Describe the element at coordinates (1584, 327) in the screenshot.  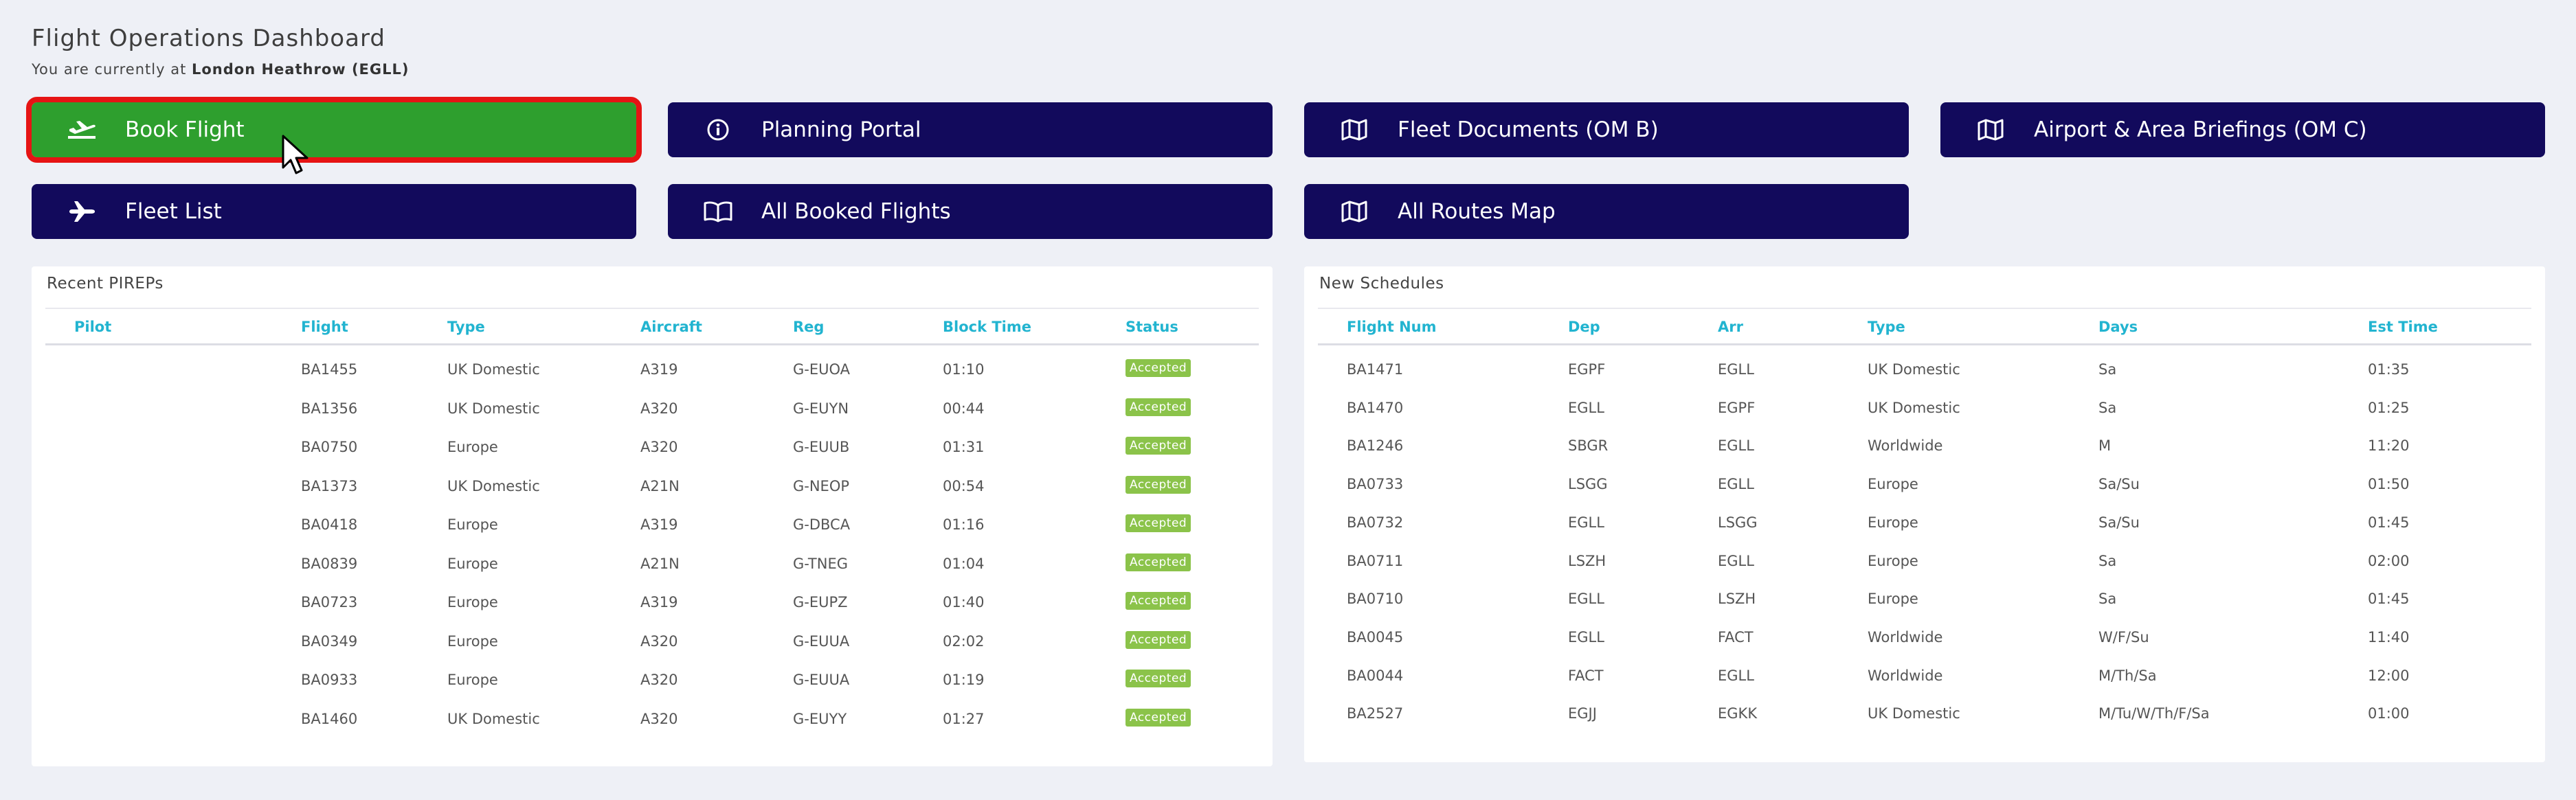
I see `column-header: Dep` at that location.